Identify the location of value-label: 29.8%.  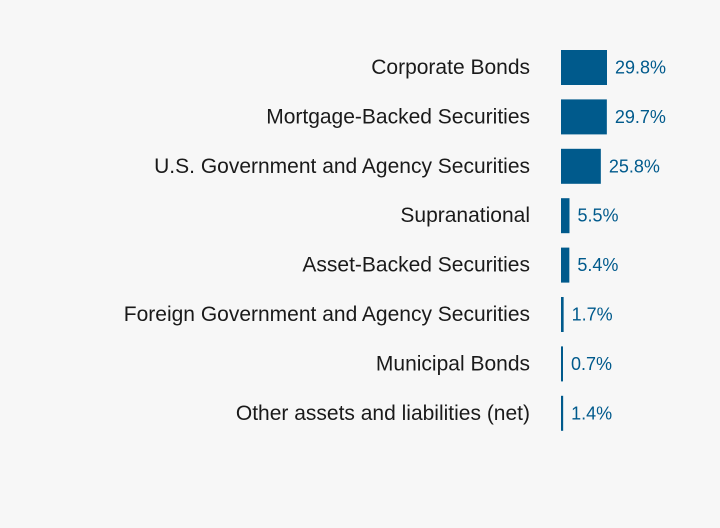
(640, 68).